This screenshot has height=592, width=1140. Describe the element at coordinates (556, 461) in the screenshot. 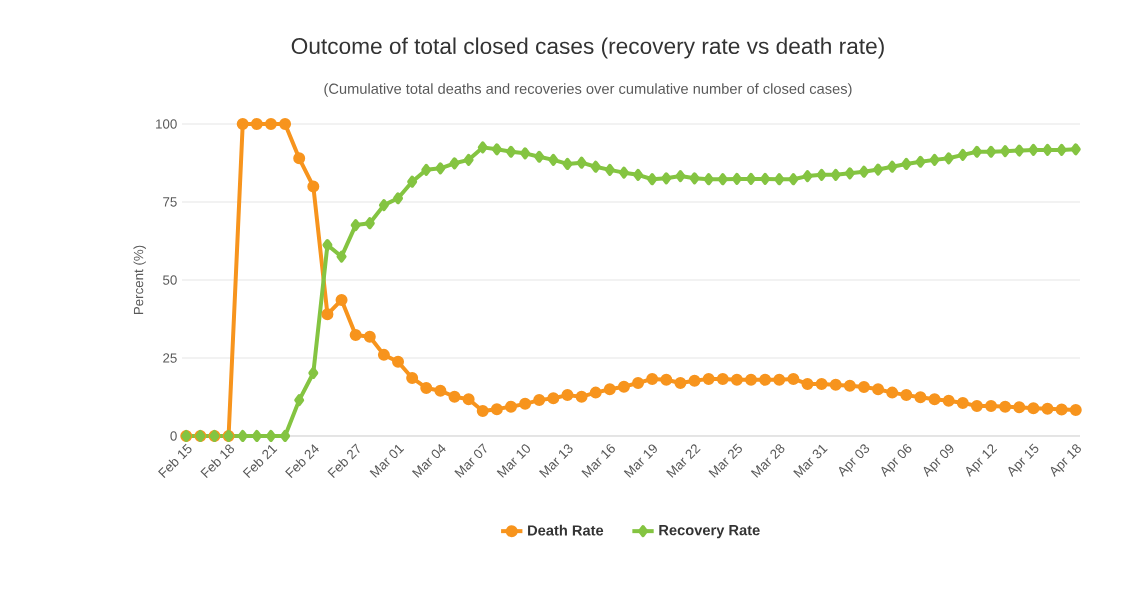

I see `x-tick-label: Mar 13` at that location.